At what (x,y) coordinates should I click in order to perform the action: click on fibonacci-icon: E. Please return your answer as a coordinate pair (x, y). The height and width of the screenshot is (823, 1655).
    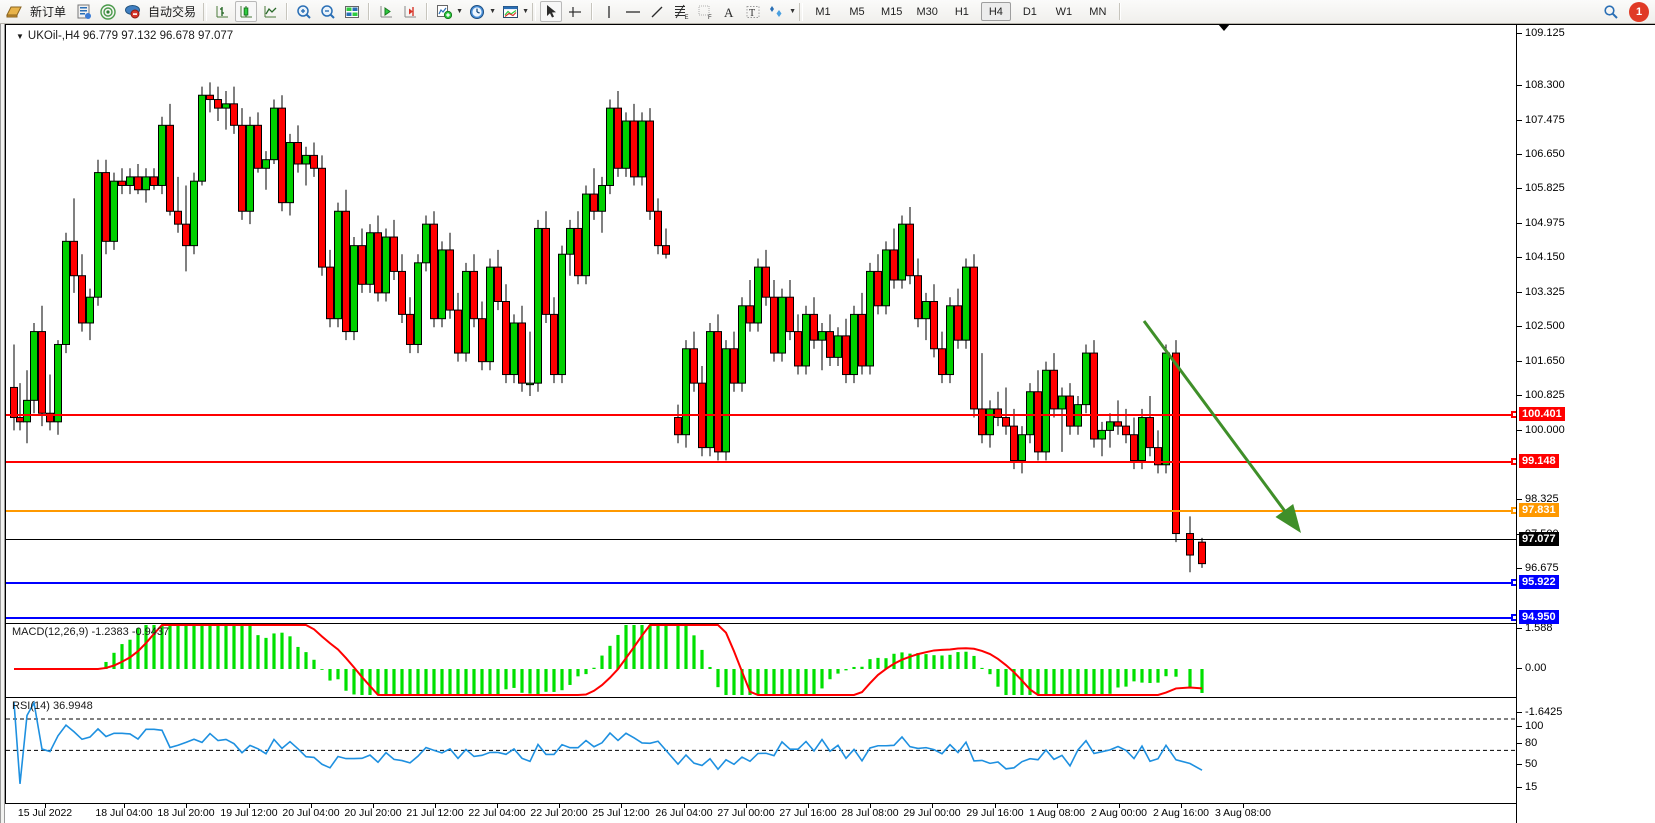
    Looking at the image, I should click on (681, 11).